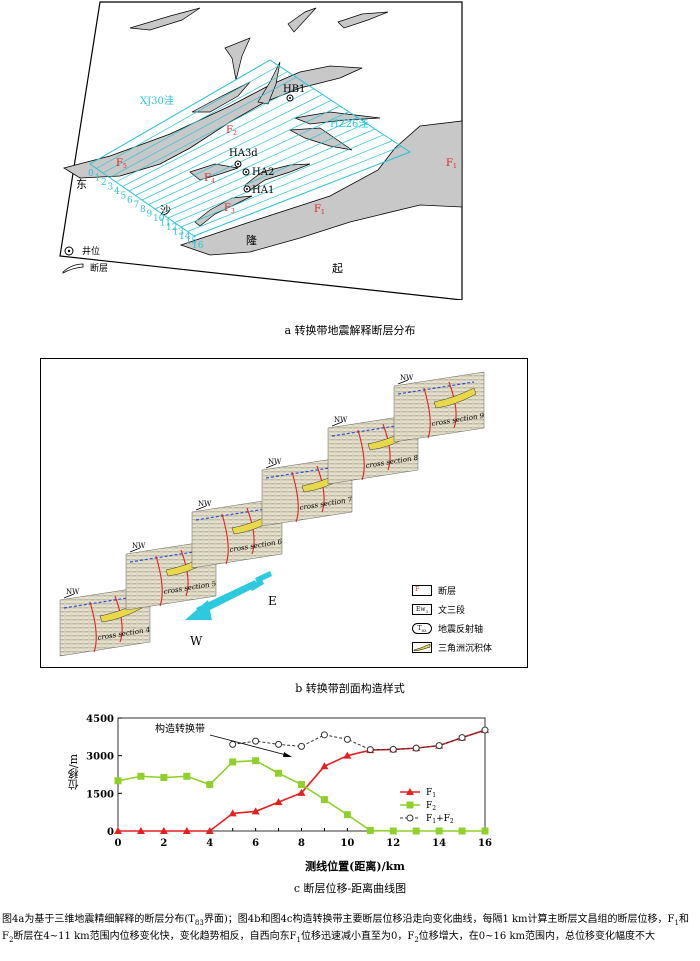  What do you see at coordinates (251, 240) in the screenshot?
I see `label-long: 隆` at bounding box center [251, 240].